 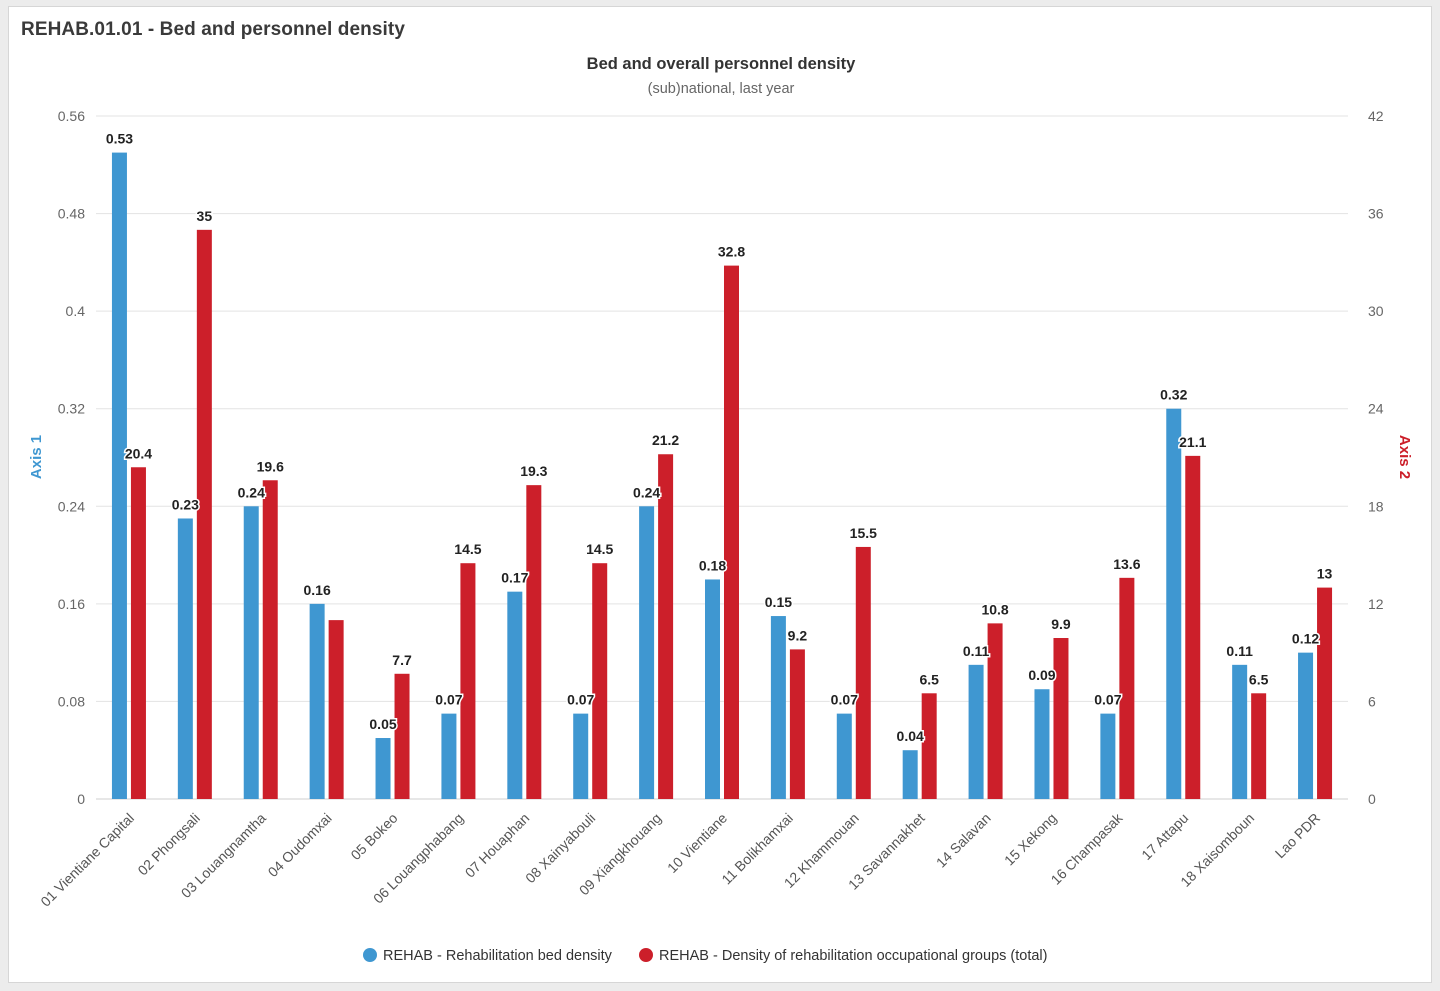 I want to click on data-label-personnel-density: 10.8, so click(x=994, y=609).